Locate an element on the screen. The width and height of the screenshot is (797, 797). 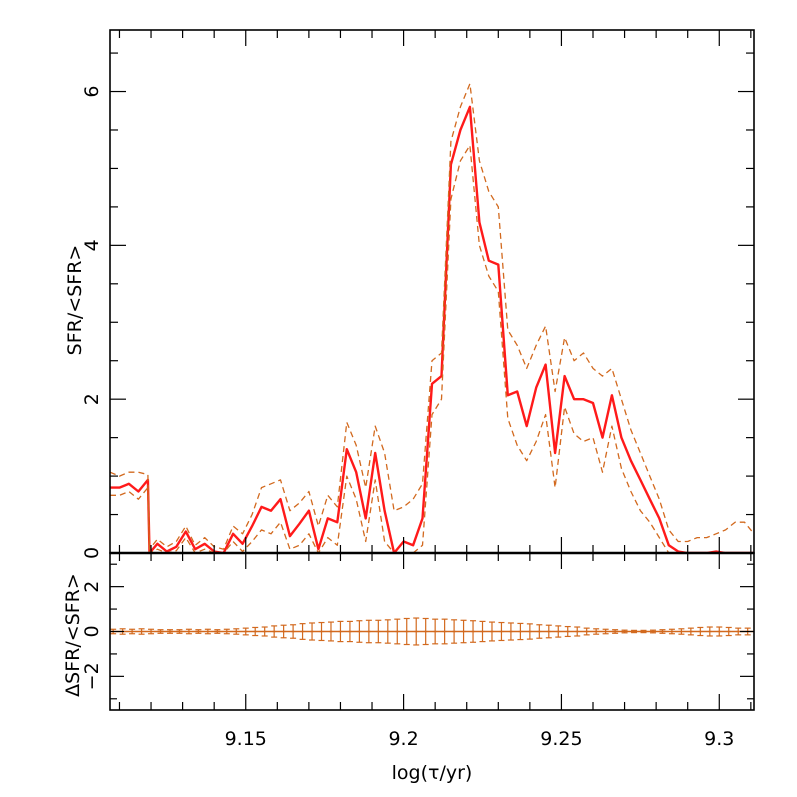
x-tick-label: 9.15 is located at coordinates (246, 739).